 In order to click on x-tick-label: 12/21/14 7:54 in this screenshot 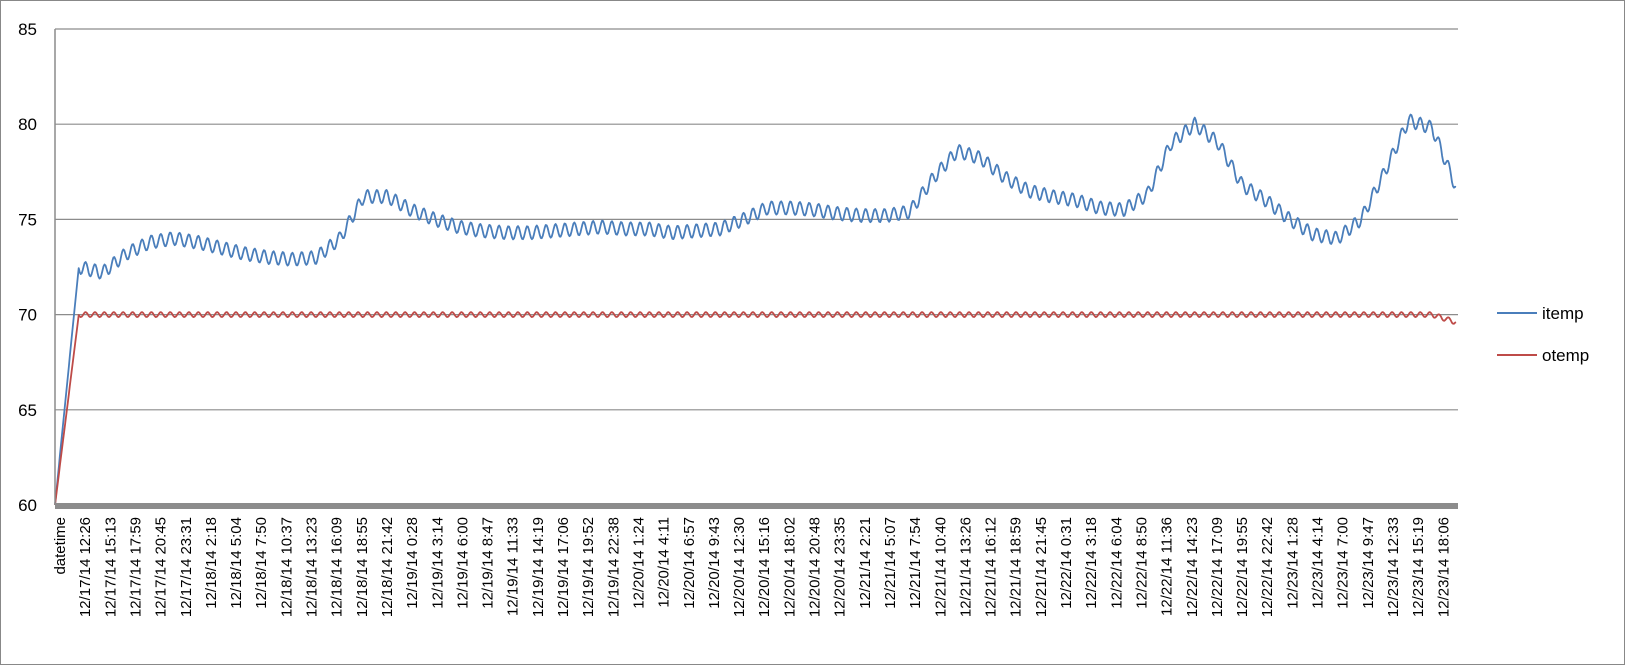, I will do `click(915, 563)`.